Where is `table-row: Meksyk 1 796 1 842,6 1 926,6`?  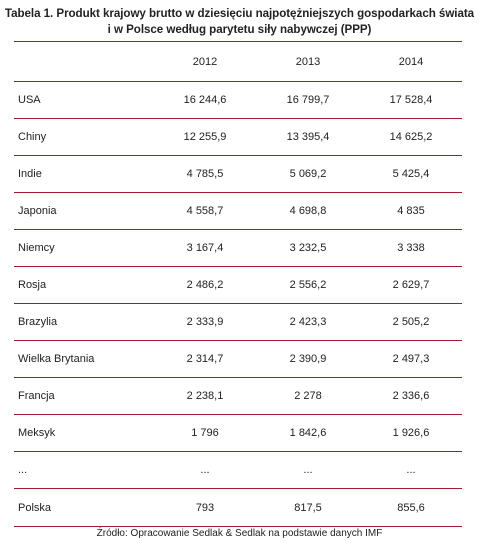
table-row: Meksyk 1 796 1 842,6 1 926,6 is located at coordinates (238, 433).